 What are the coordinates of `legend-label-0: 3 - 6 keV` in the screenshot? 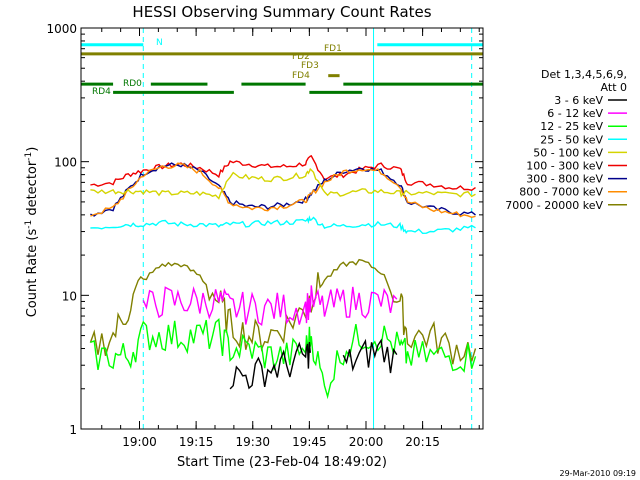 It's located at (578, 100).